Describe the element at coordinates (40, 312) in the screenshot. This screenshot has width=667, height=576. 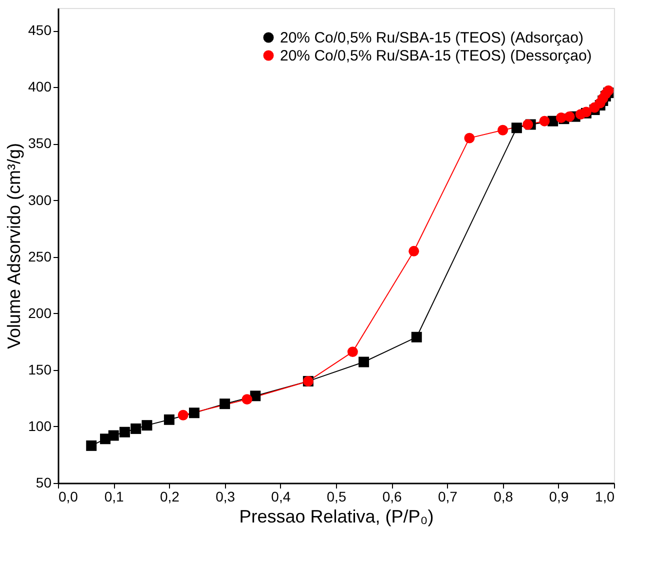
I see `y-tick-label: 200` at that location.